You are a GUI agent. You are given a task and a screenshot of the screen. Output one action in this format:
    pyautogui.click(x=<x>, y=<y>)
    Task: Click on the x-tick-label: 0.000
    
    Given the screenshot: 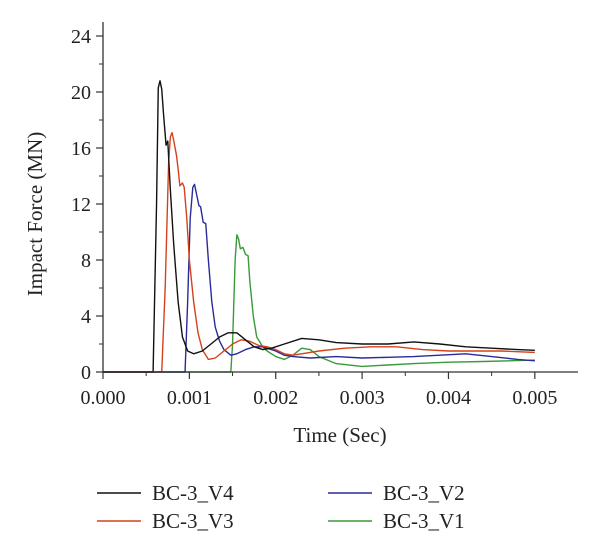 What is the action you would take?
    pyautogui.click(x=103, y=398)
    